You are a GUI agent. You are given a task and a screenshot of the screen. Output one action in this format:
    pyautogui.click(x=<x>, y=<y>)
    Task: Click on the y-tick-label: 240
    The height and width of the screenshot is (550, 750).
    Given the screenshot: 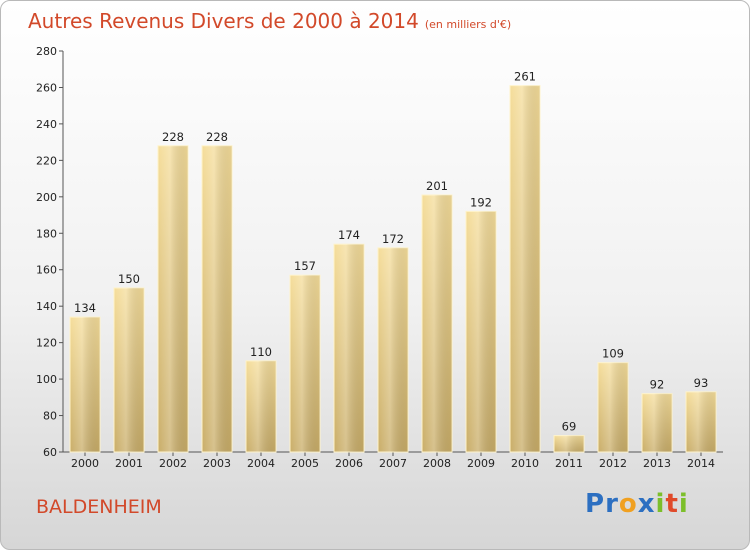 What is the action you would take?
    pyautogui.click(x=46, y=124)
    